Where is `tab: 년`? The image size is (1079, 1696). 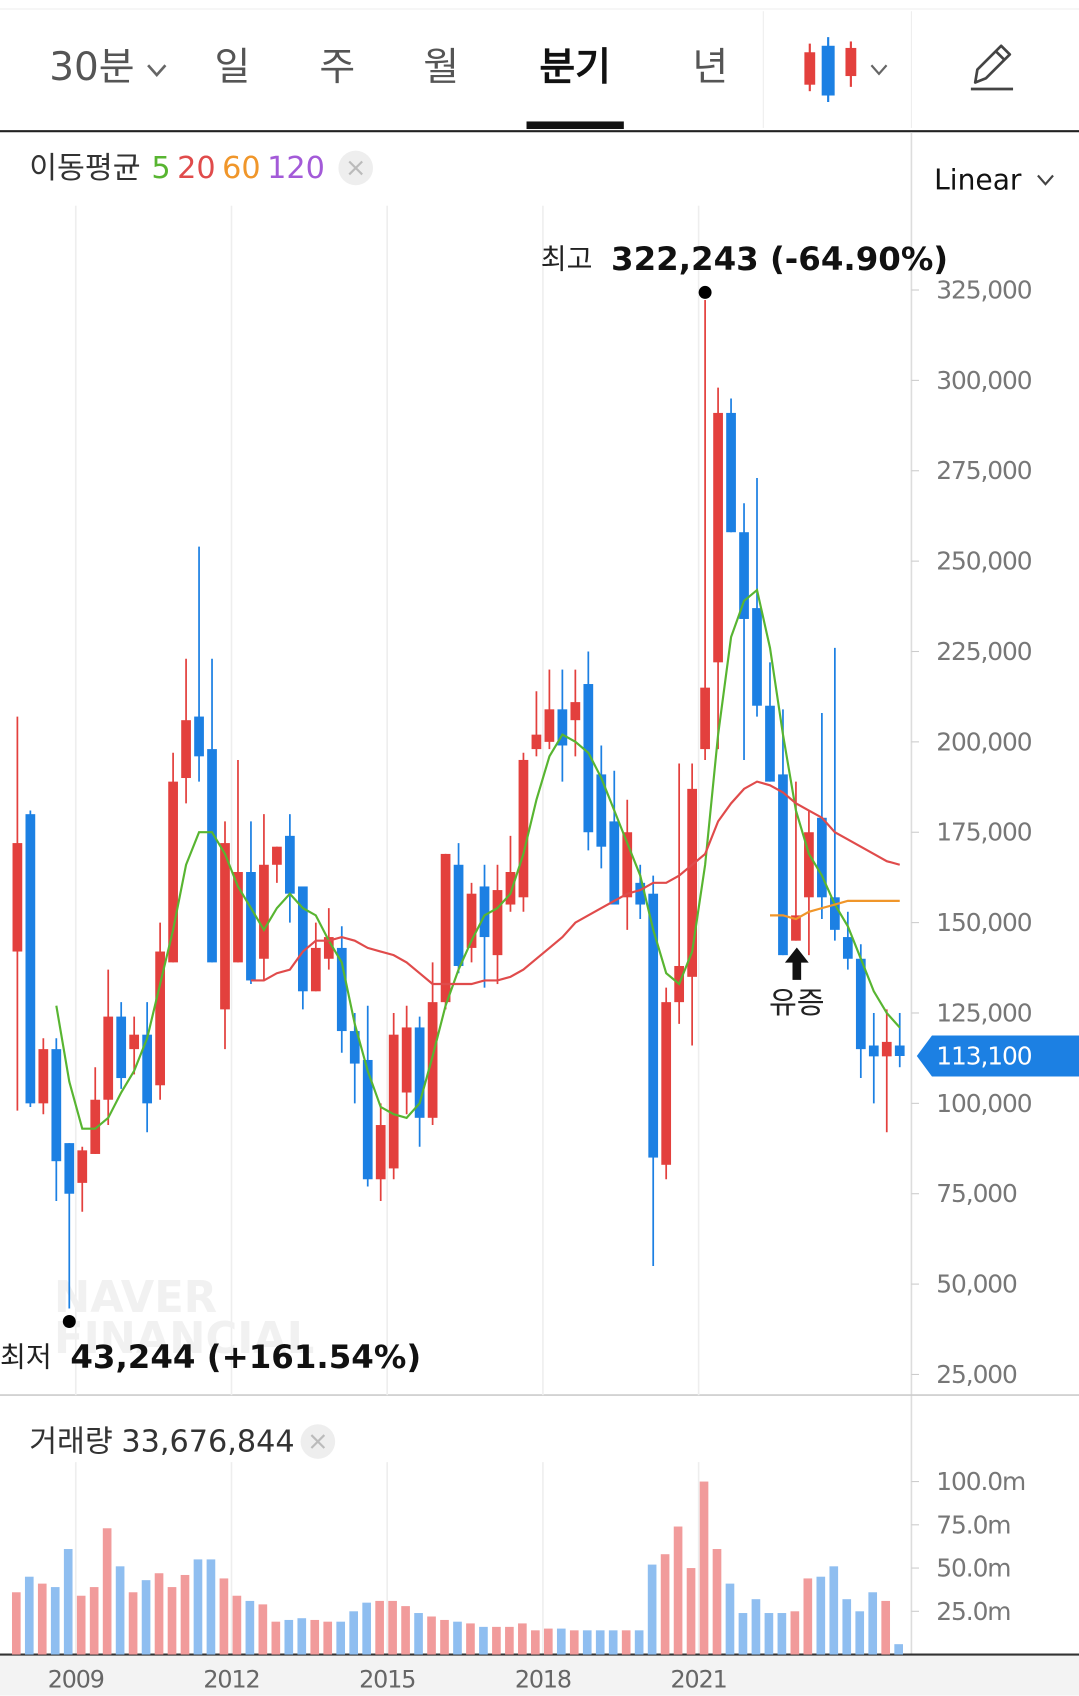 tab: 년 is located at coordinates (710, 67).